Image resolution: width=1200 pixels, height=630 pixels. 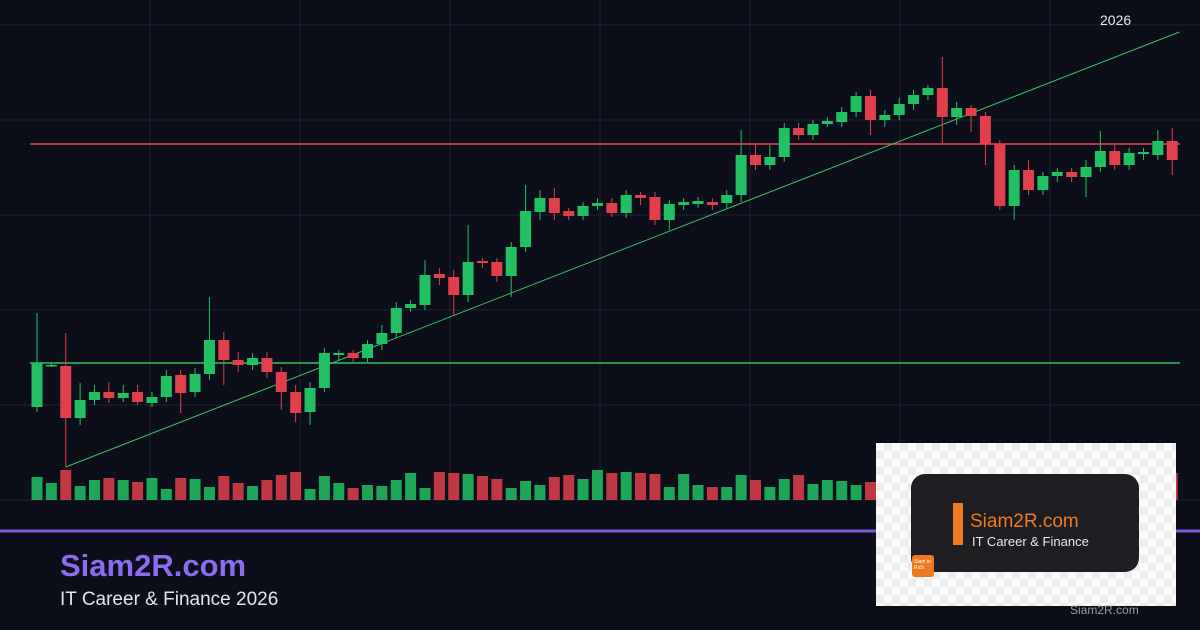 What do you see at coordinates (1115, 20) in the screenshot?
I see `x-label: 2026` at bounding box center [1115, 20].